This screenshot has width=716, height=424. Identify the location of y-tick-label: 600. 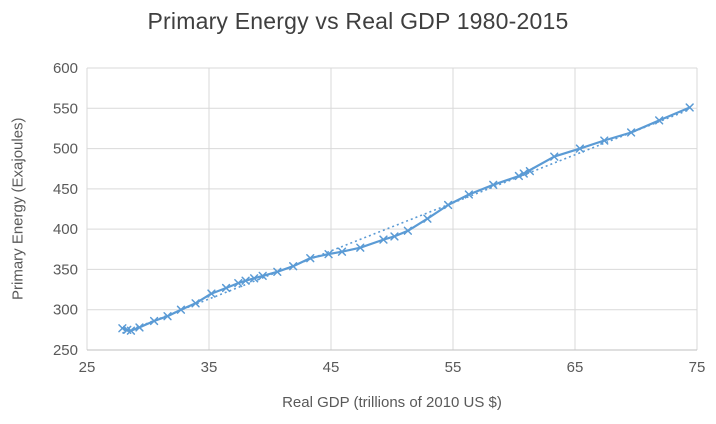
(65, 68).